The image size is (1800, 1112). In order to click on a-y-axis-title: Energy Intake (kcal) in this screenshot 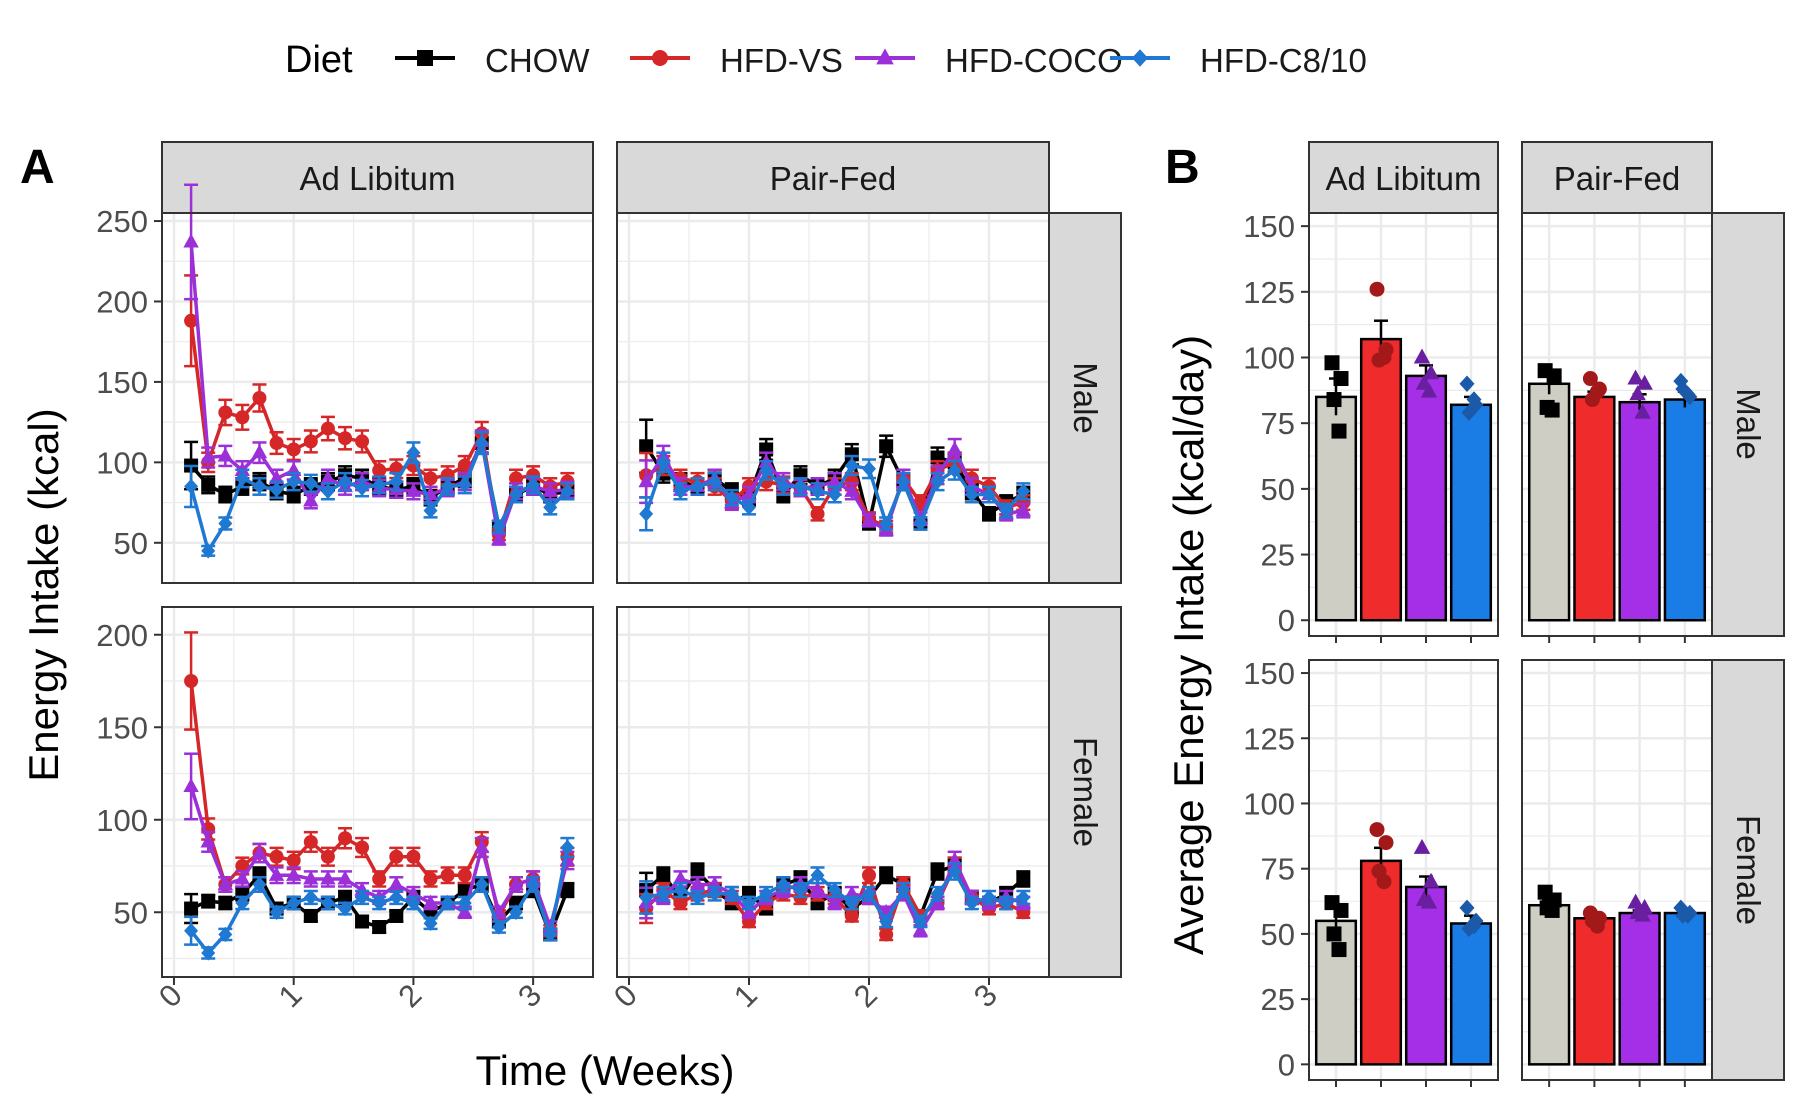, I will do `click(43, 595)`.